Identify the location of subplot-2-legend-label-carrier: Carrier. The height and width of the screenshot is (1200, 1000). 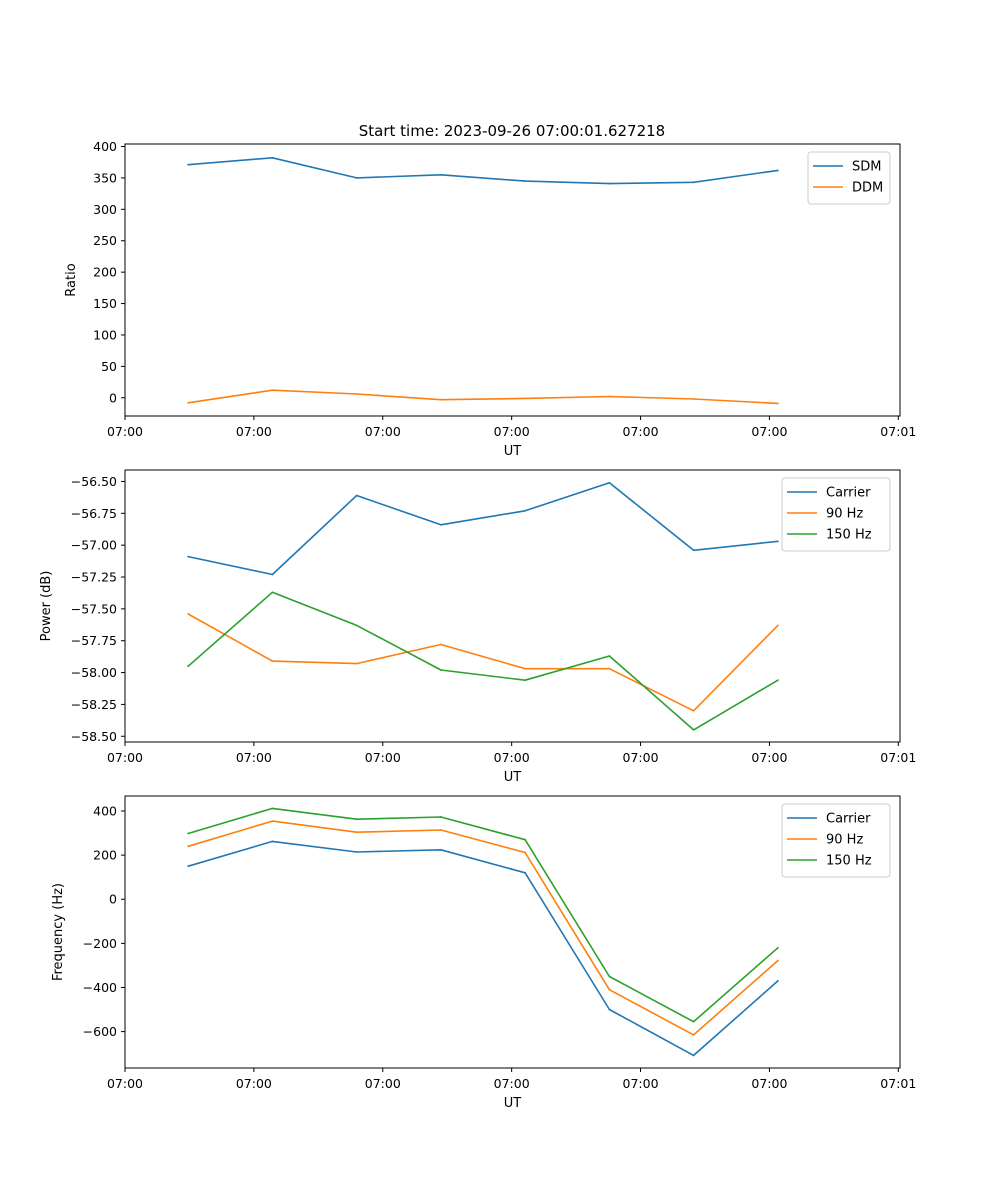
(848, 493).